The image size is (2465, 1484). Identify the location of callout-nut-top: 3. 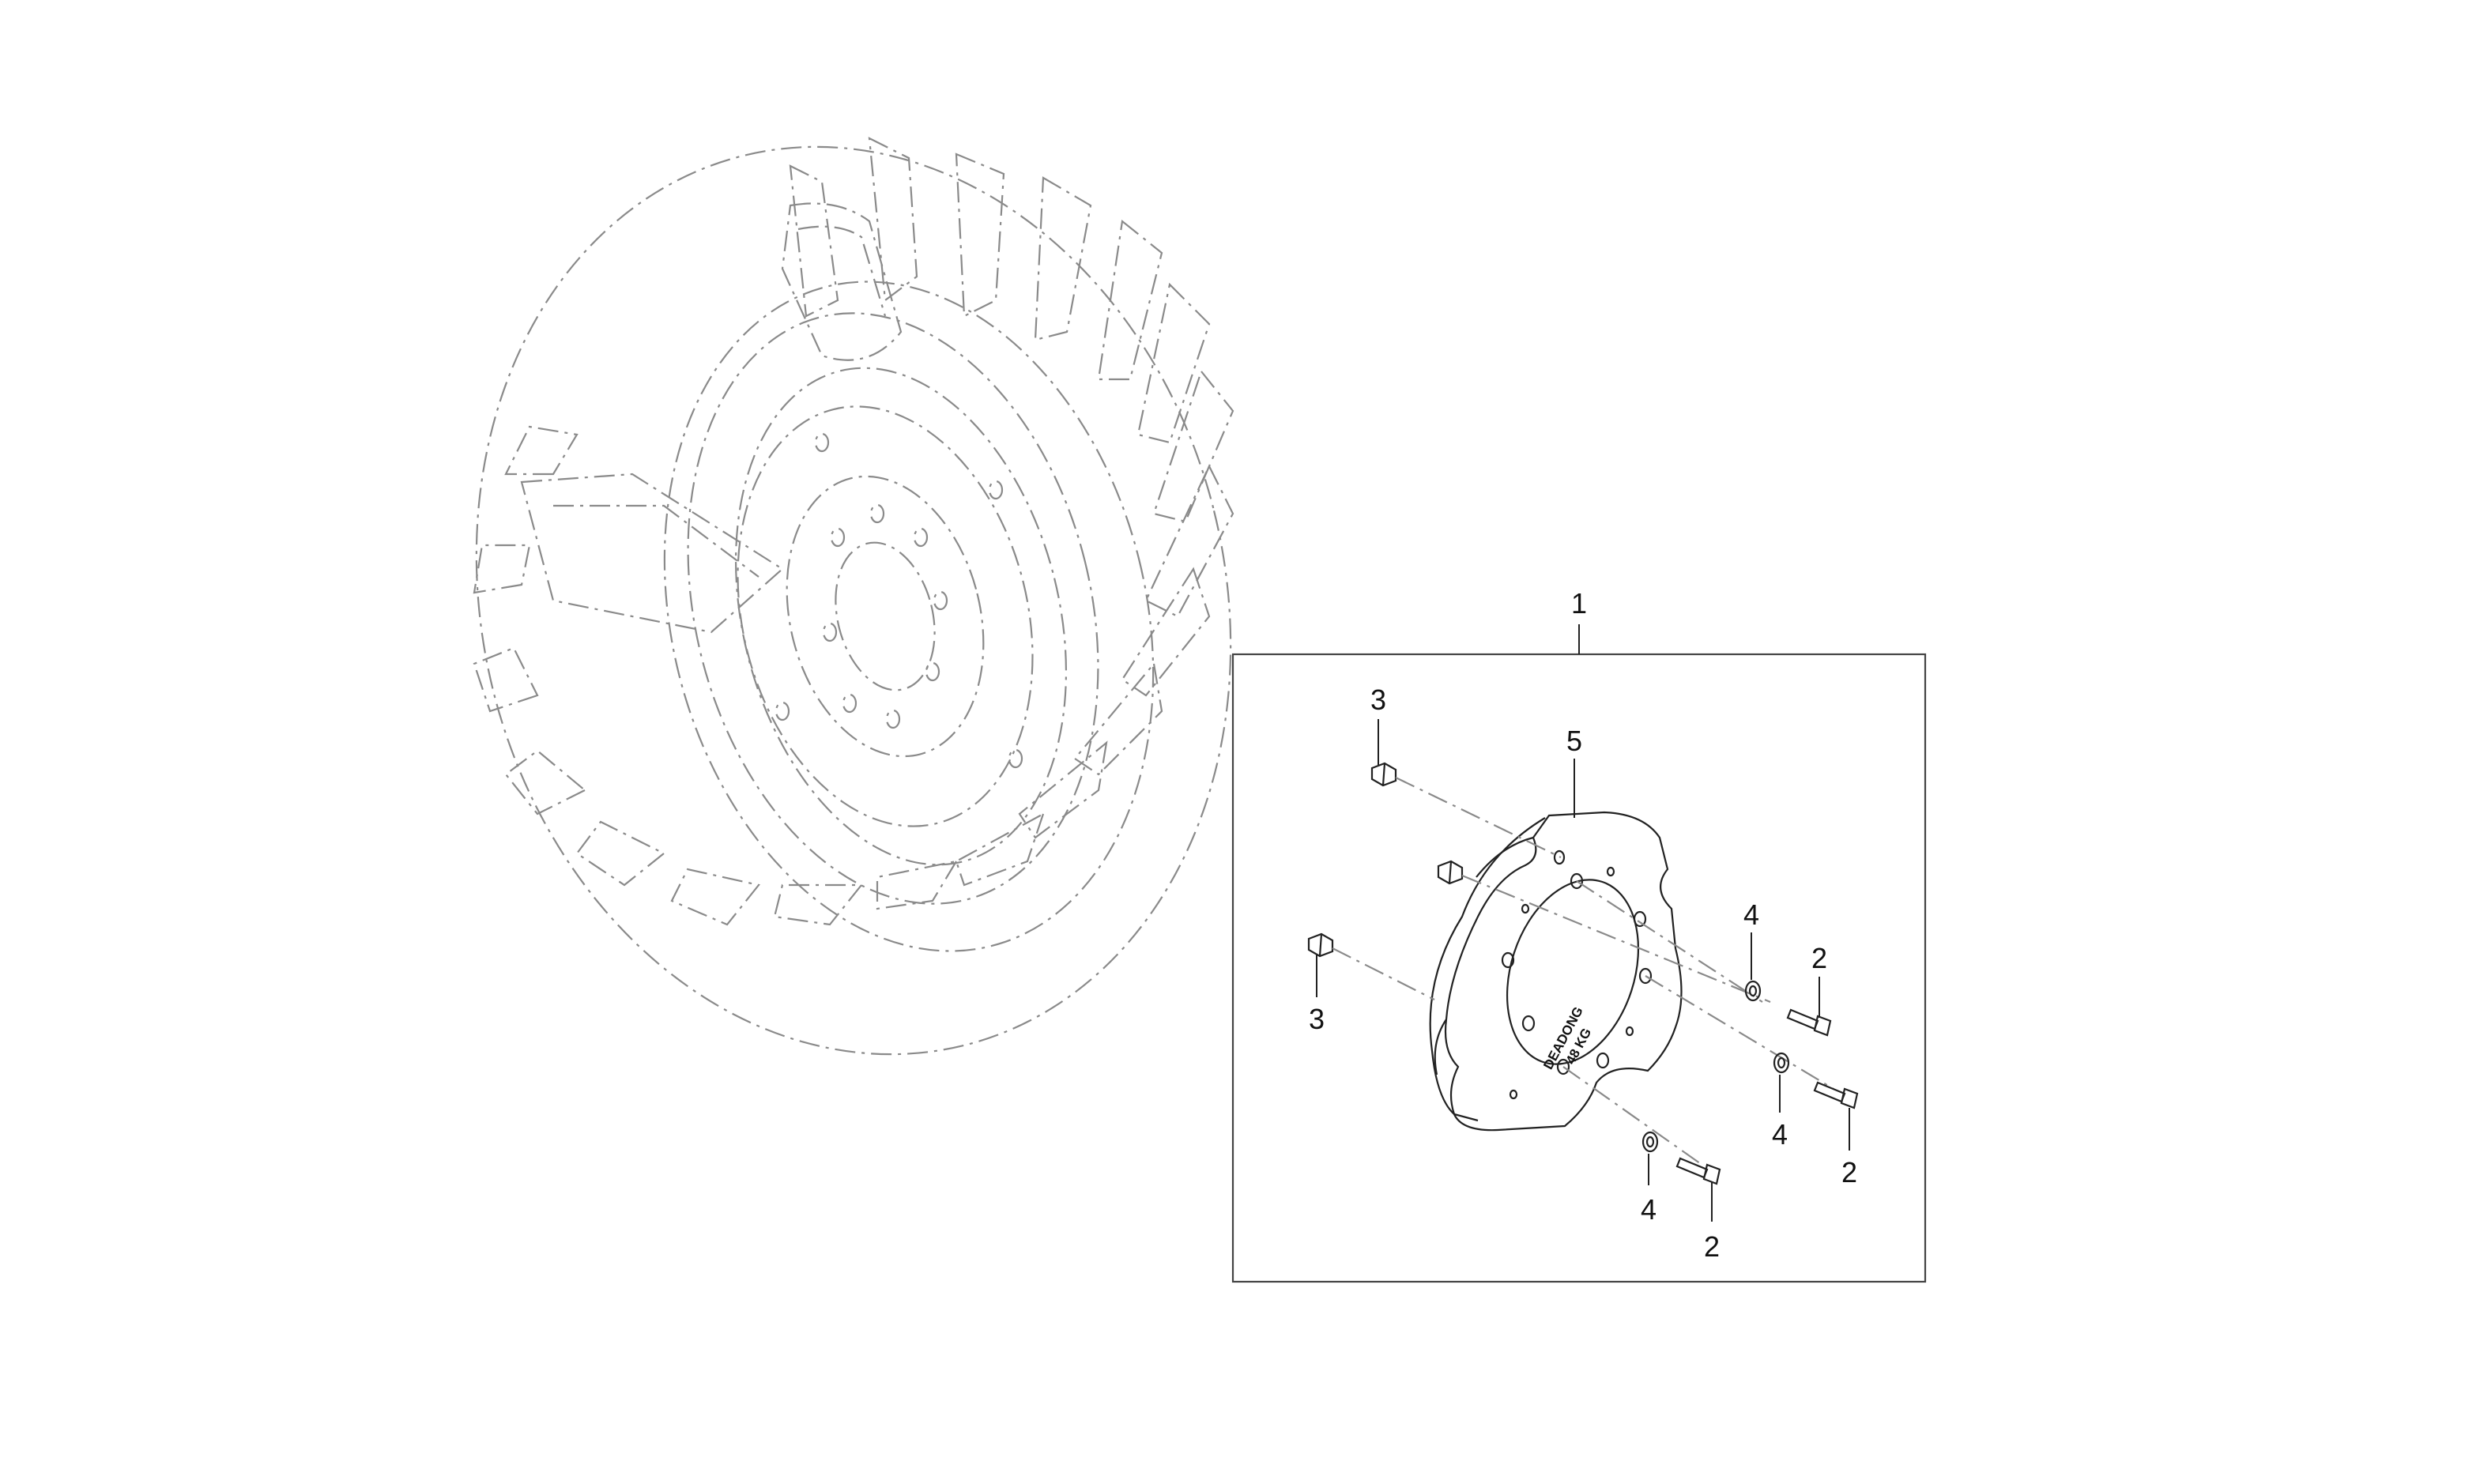
(1378, 700).